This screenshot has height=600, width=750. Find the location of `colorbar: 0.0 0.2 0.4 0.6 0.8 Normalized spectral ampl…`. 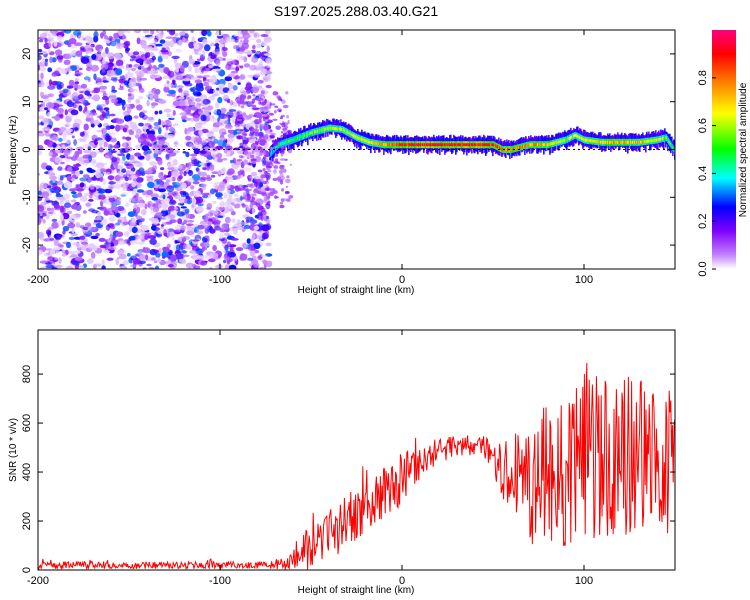

colorbar: 0.0 0.2 0.4 0.6 0.8 Normalized spectral ampl… is located at coordinates (723, 153).